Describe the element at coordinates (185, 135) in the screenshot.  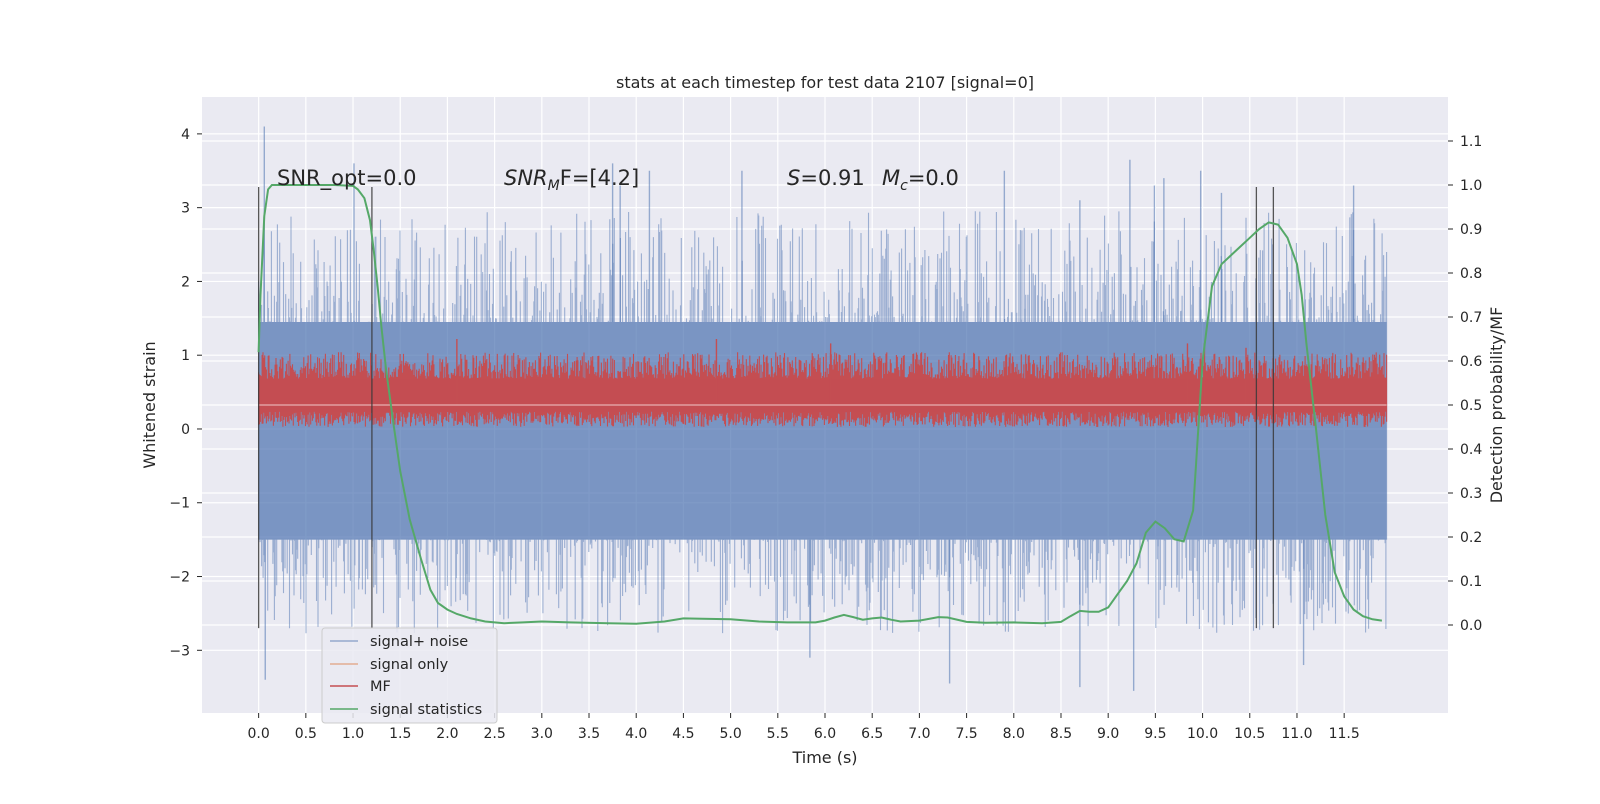
I see `y-left-tick-label: 4` at that location.